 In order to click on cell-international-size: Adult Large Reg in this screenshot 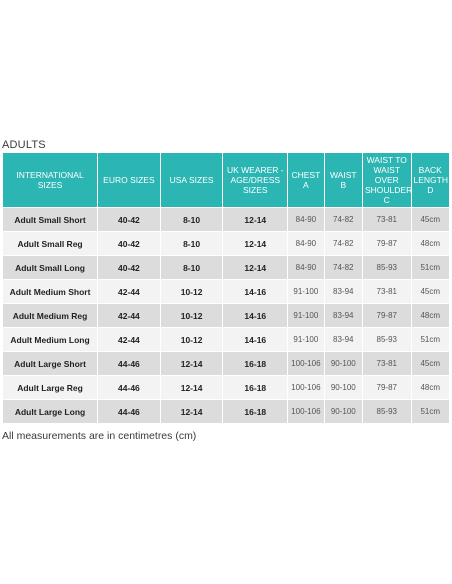, I will do `click(50, 387)`.